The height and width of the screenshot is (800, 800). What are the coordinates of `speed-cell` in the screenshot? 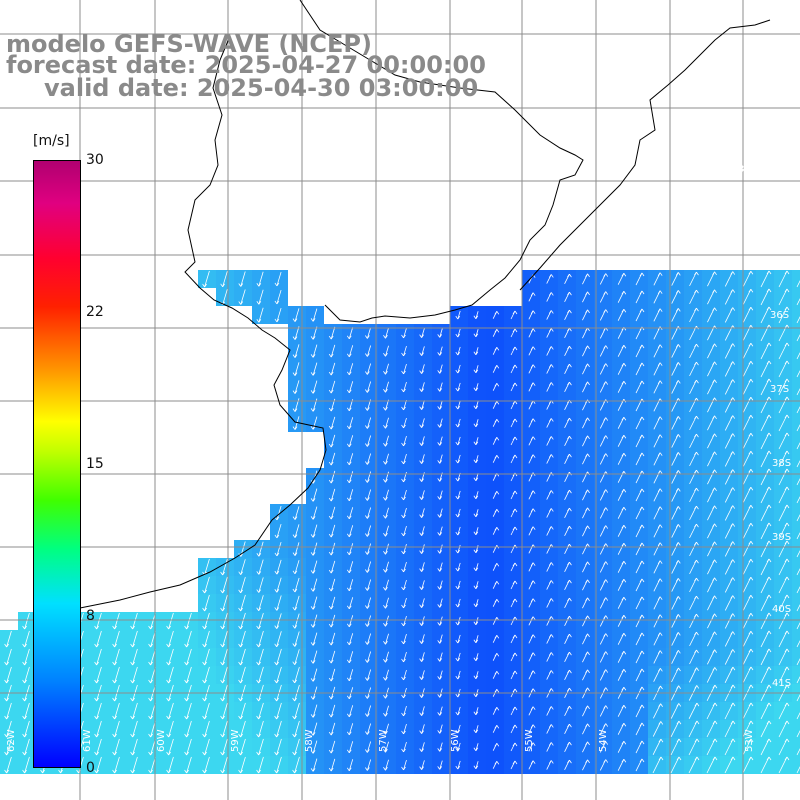 It's located at (796, 279).